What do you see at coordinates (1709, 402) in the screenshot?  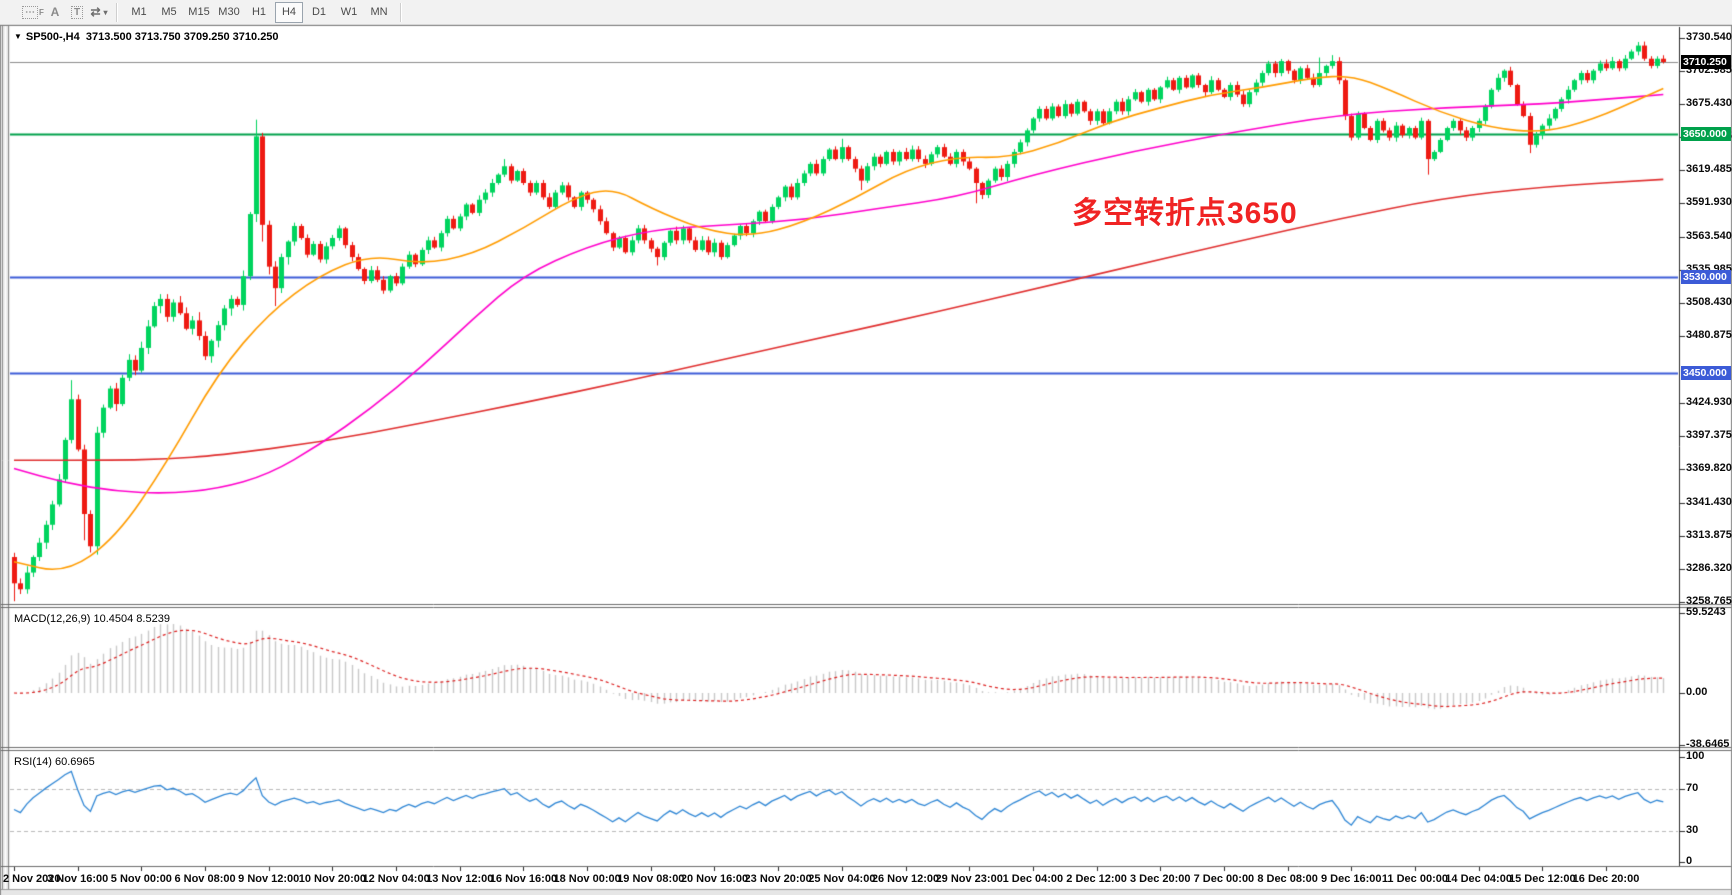 I see `price-axis-tick: 3424.930` at bounding box center [1709, 402].